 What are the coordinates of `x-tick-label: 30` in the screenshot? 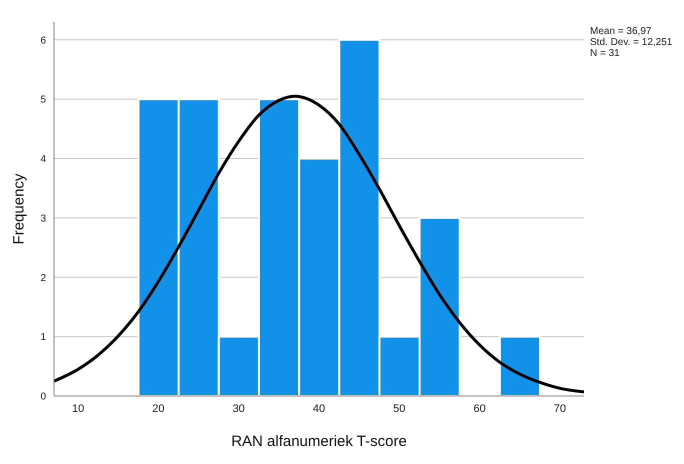 It's located at (238, 408).